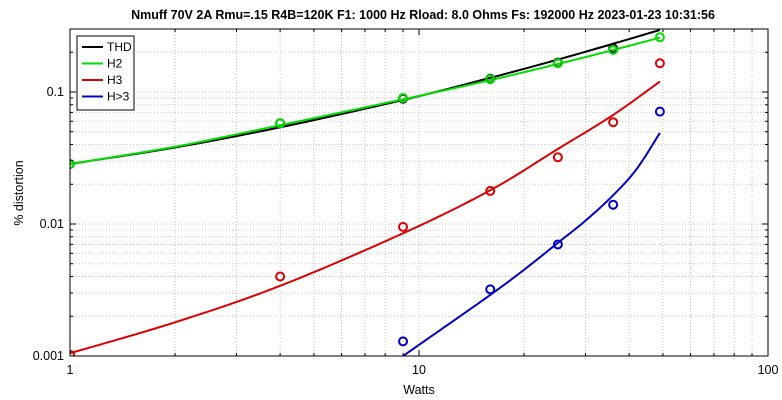 This screenshot has width=782, height=400. What do you see at coordinates (70, 370) in the screenshot?
I see `x-tick-label: 1` at bounding box center [70, 370].